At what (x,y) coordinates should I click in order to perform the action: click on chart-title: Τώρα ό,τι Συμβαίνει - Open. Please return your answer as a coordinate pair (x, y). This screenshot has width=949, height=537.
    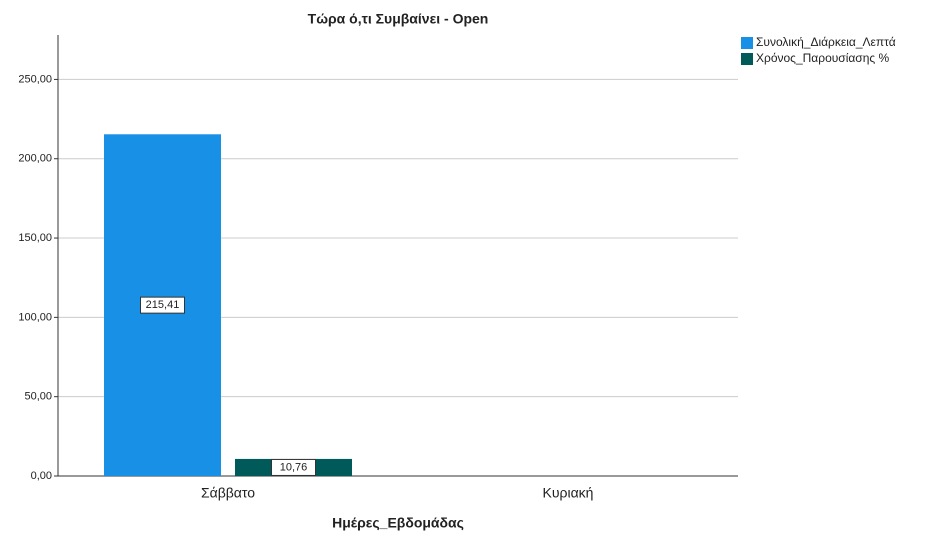
    Looking at the image, I should click on (398, 19).